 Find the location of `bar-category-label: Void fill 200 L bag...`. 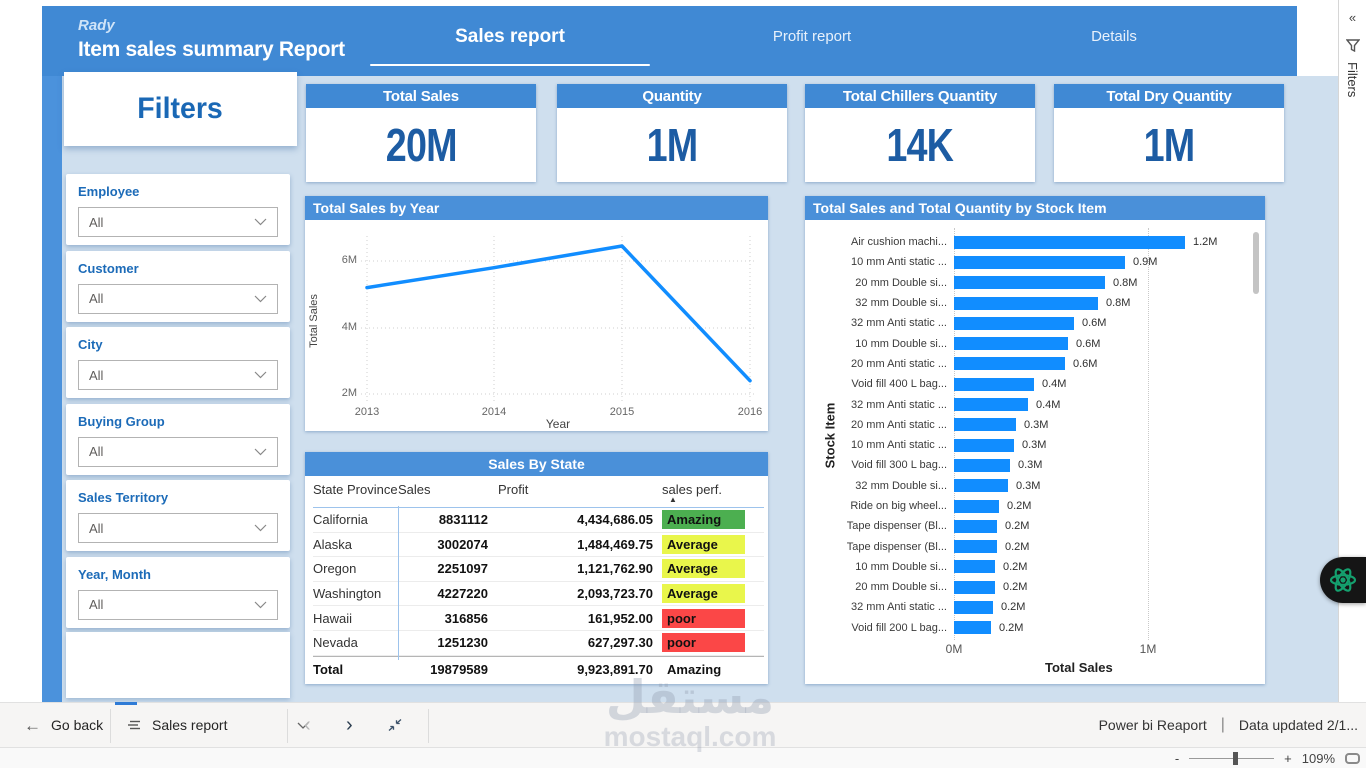

bar-category-label: Void fill 200 L bag... is located at coordinates (899, 627).